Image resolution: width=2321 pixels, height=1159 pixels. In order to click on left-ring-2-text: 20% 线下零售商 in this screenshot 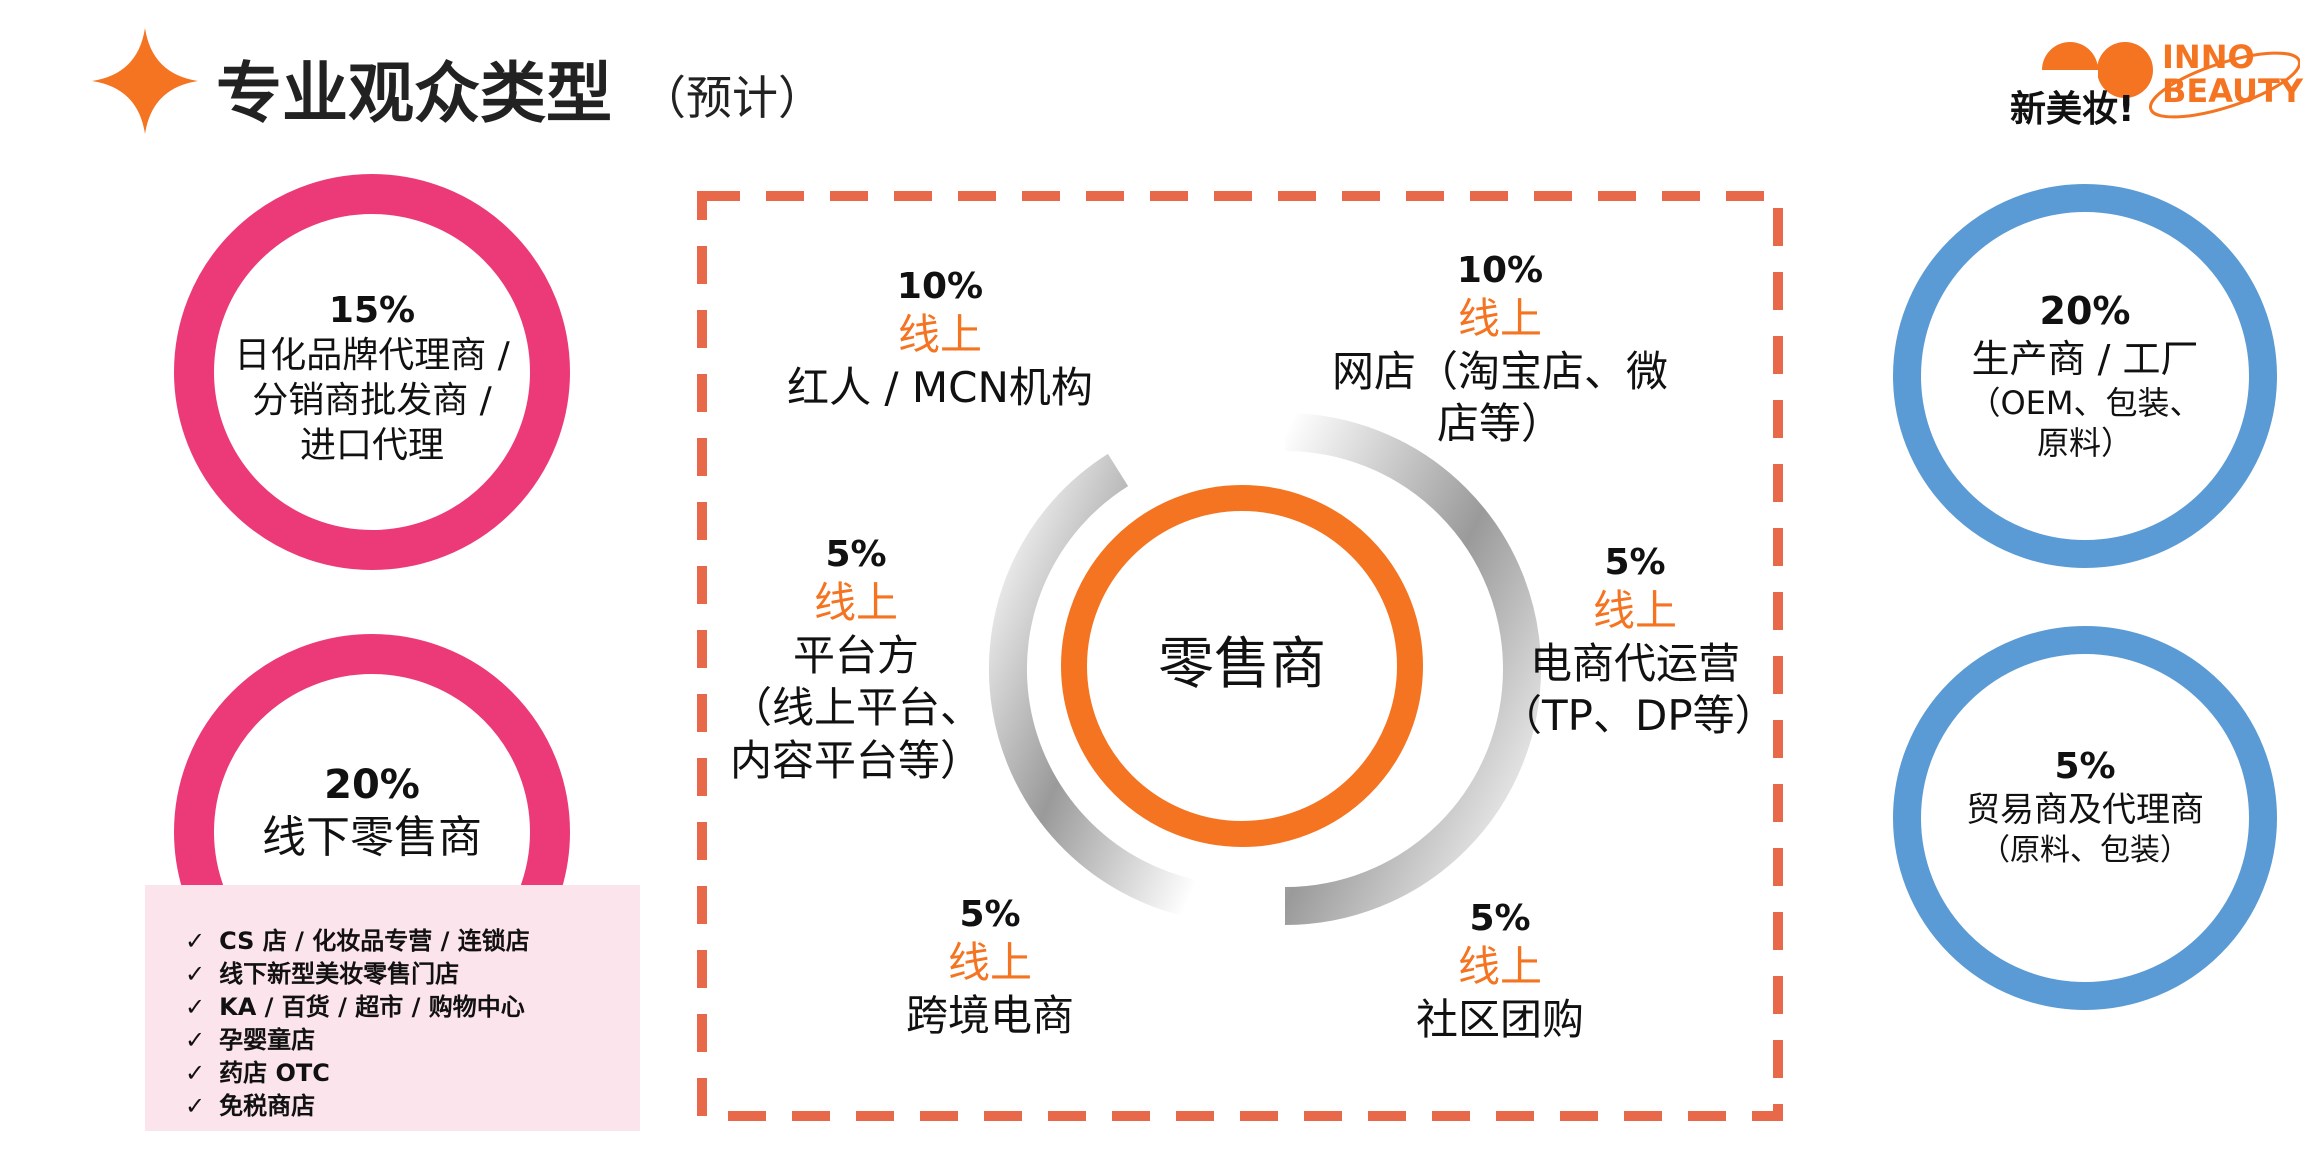, I will do `click(372, 812)`.